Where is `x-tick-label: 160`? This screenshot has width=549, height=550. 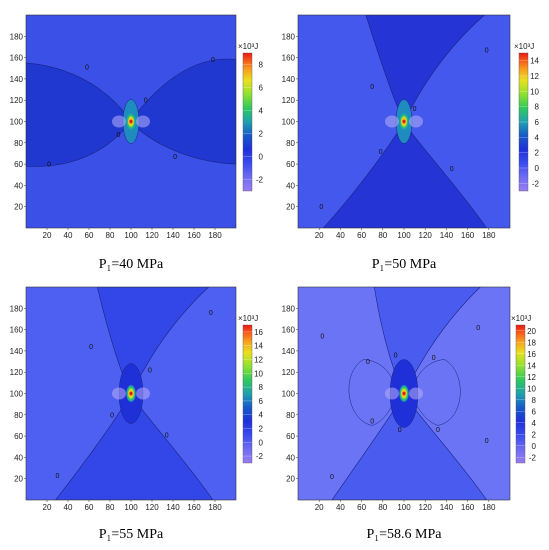 x-tick-label: 160 is located at coordinates (194, 507).